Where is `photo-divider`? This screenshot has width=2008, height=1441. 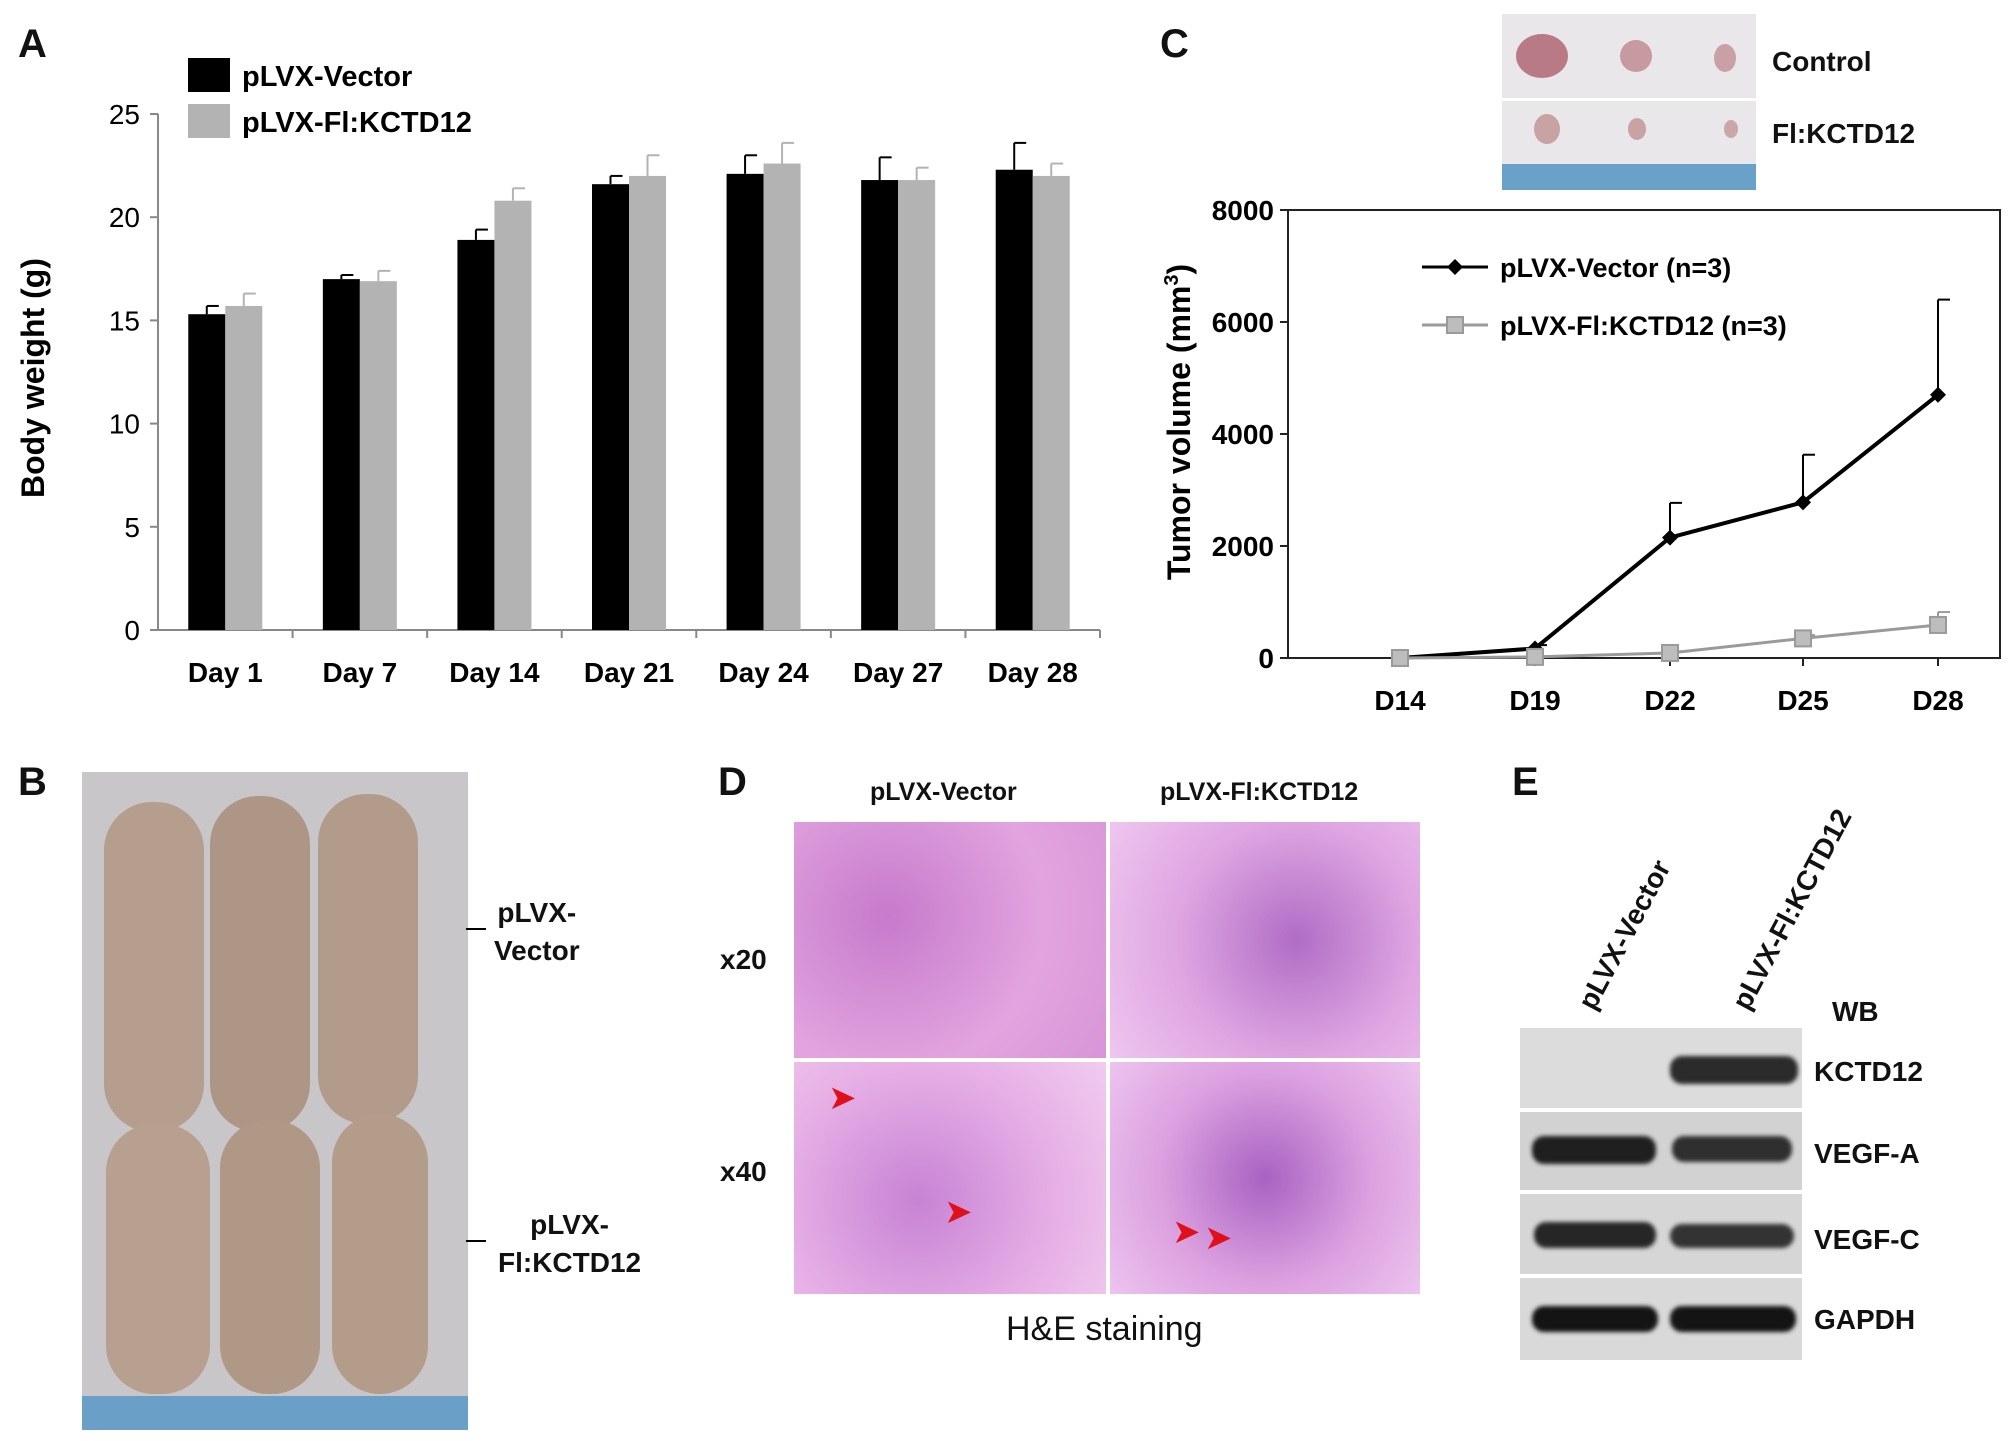
photo-divider is located at coordinates (1629, 99).